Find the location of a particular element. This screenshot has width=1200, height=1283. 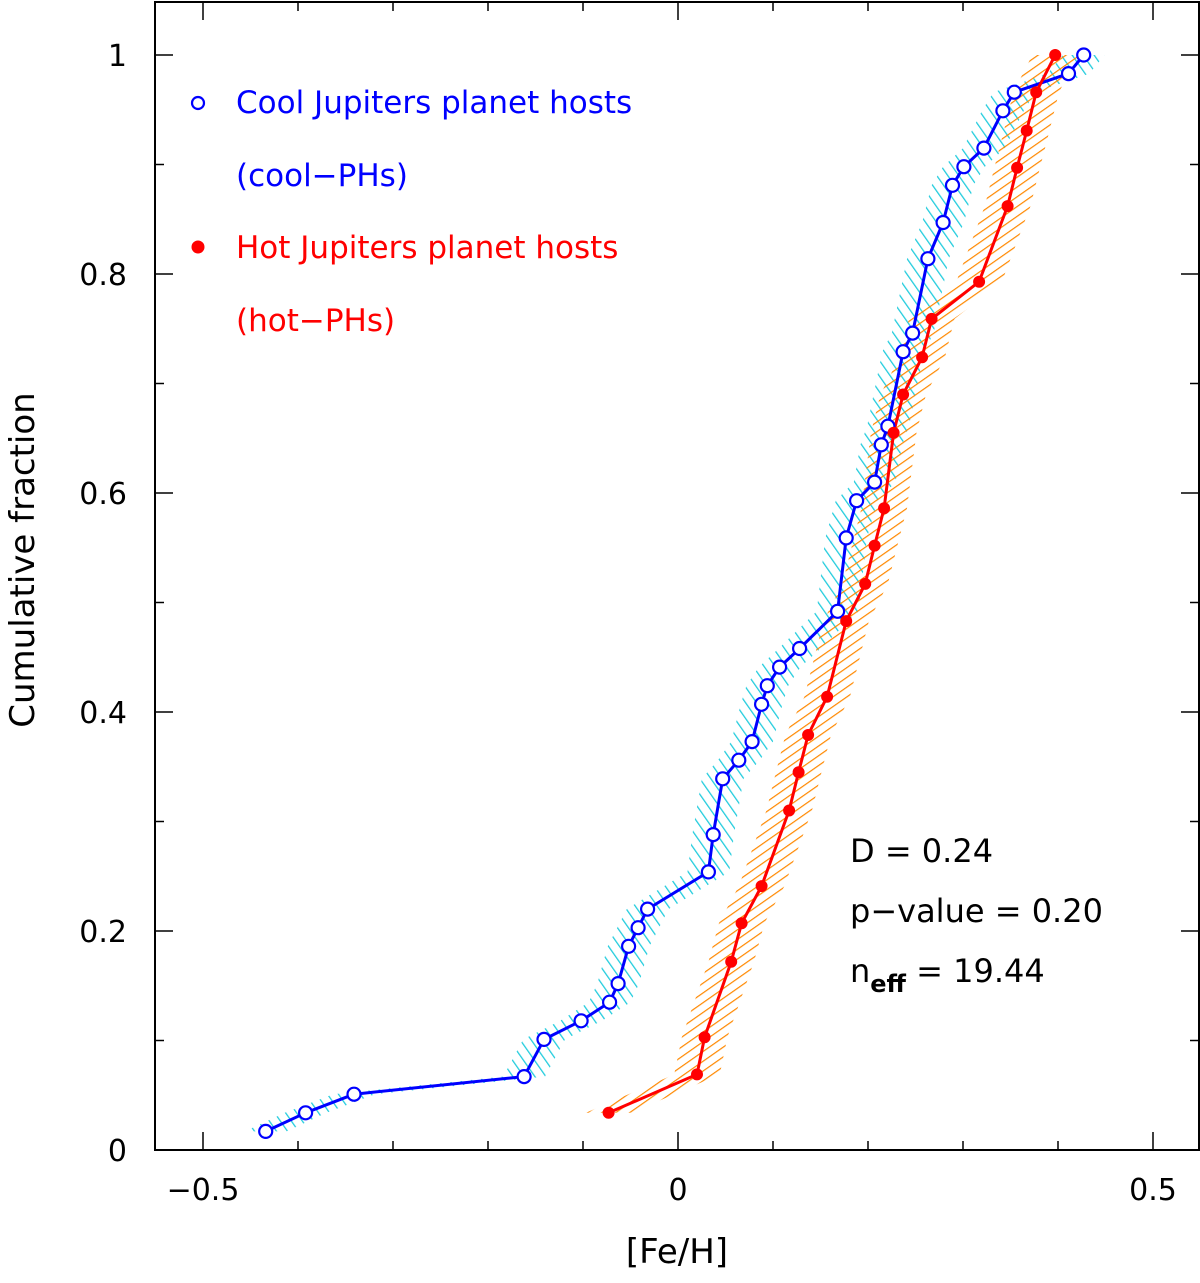

y-tick-label: 1 is located at coordinates (117, 56).